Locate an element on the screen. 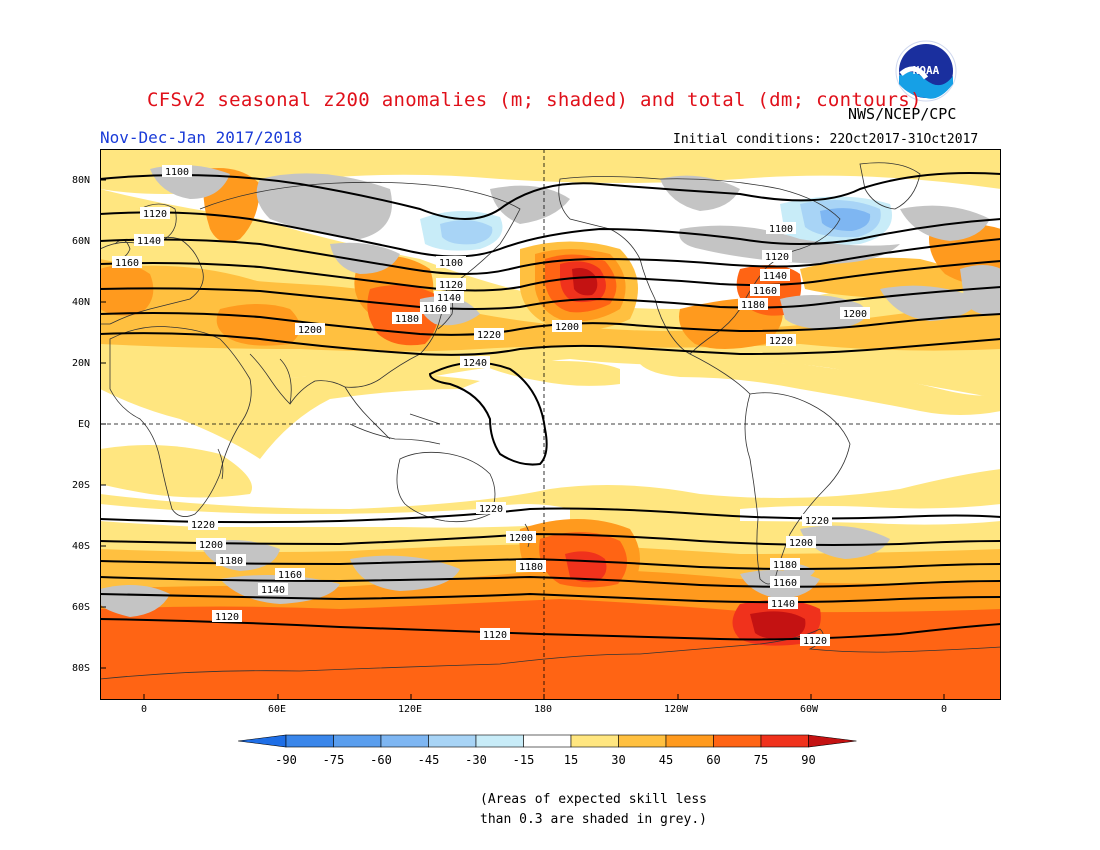 The image size is (1100, 850). colorbar-label: 60 is located at coordinates (713, 760).